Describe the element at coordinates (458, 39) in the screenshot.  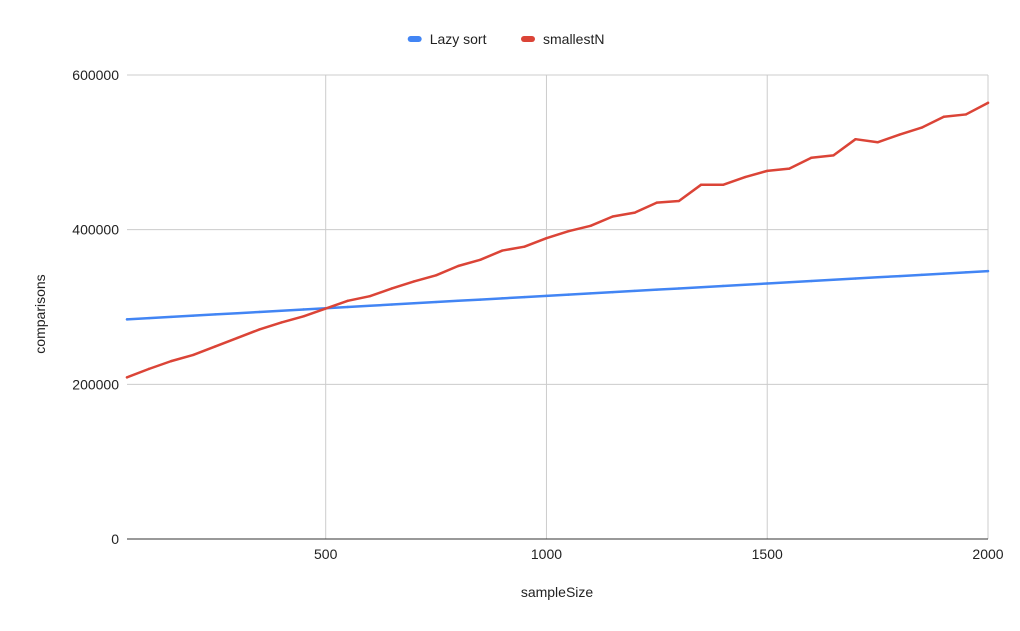
I see `legend-label: Lazy sort` at that location.